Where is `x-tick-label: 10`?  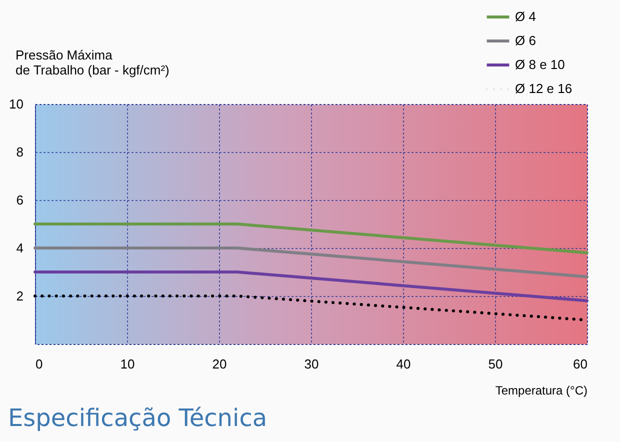 x-tick-label: 10 is located at coordinates (127, 364).